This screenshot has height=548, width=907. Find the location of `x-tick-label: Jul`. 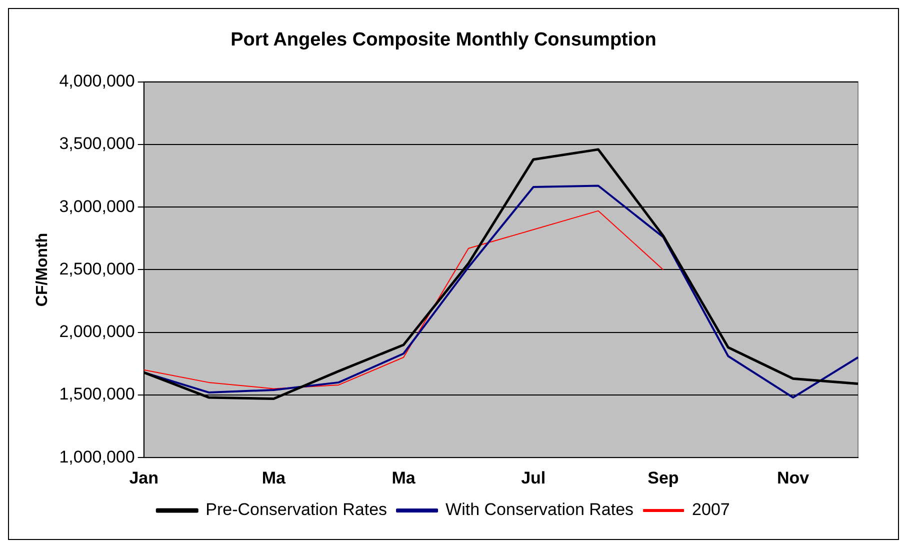

x-tick-label: Jul is located at coordinates (533, 478).